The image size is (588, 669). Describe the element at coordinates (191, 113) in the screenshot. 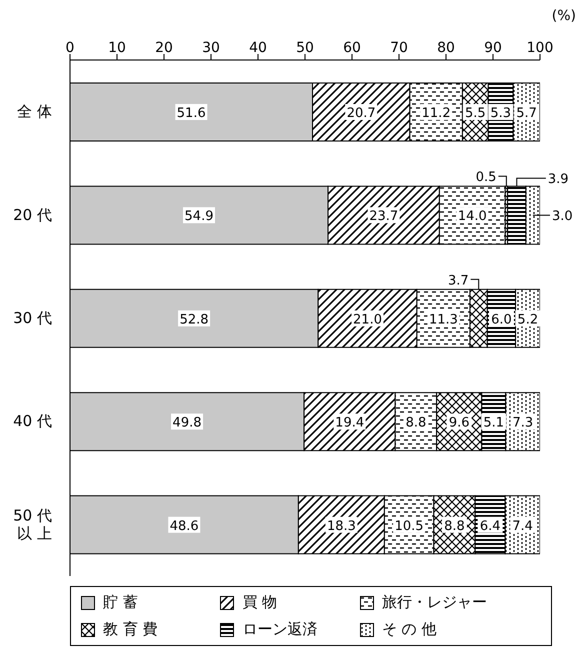

I see `data-label: 51.6` at that location.